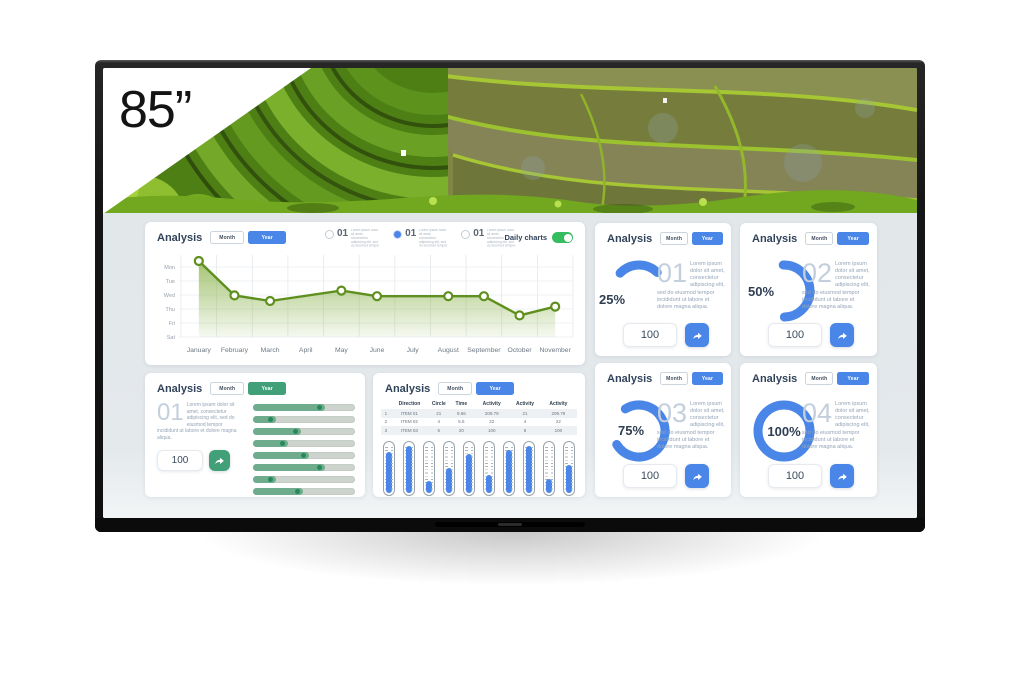  What do you see at coordinates (199, 350) in the screenshot?
I see `svg-text: January` at bounding box center [199, 350].